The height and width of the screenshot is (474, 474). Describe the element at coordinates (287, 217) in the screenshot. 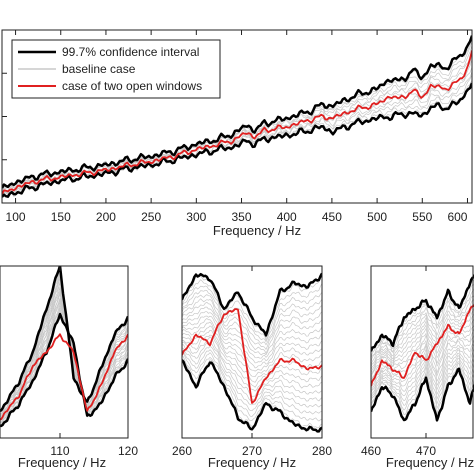

I see `x-tick-label: 400` at that location.